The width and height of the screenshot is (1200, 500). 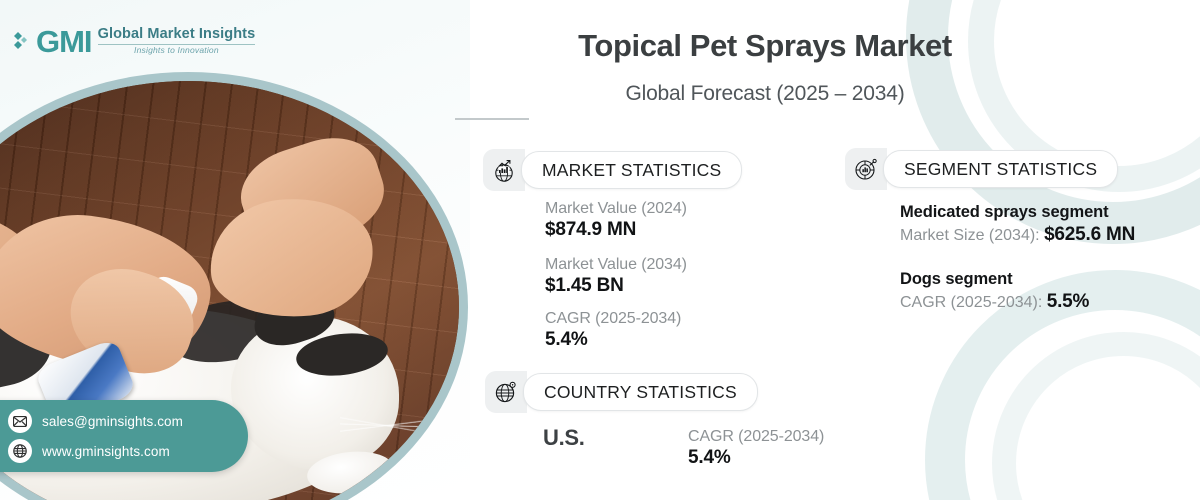 I want to click on segment-statistics-label: SEGMENT STATISTICS, so click(x=1001, y=169).